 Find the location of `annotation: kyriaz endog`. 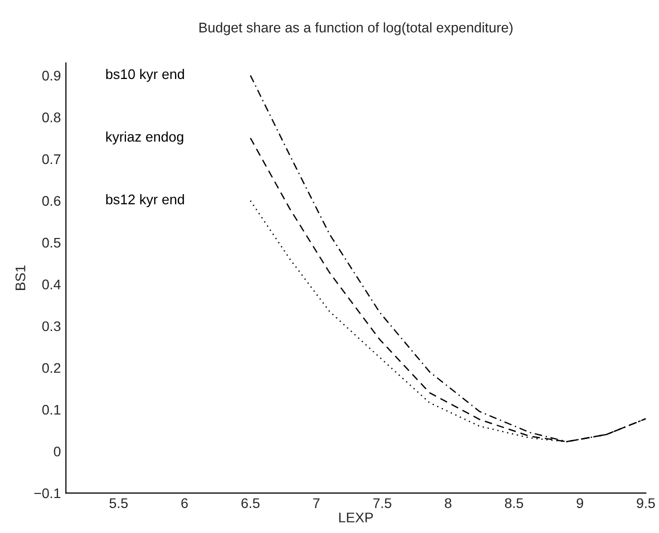

annotation: kyriaz endog is located at coordinates (145, 138).